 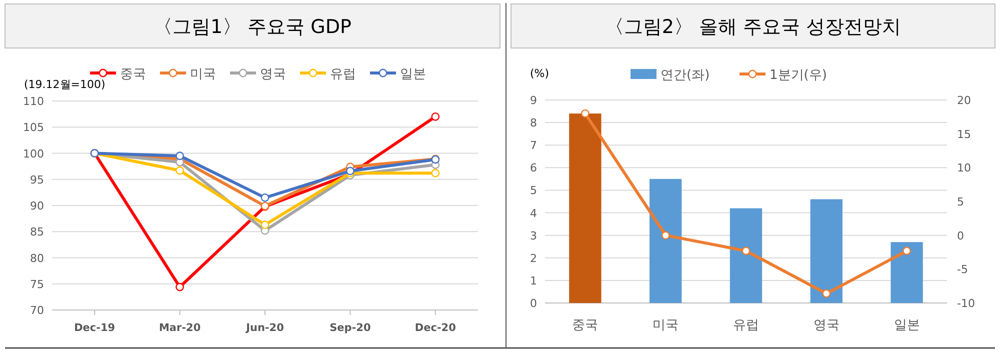 What do you see at coordinates (33, 153) in the screenshot?
I see `y-tick-label: 100` at bounding box center [33, 153].